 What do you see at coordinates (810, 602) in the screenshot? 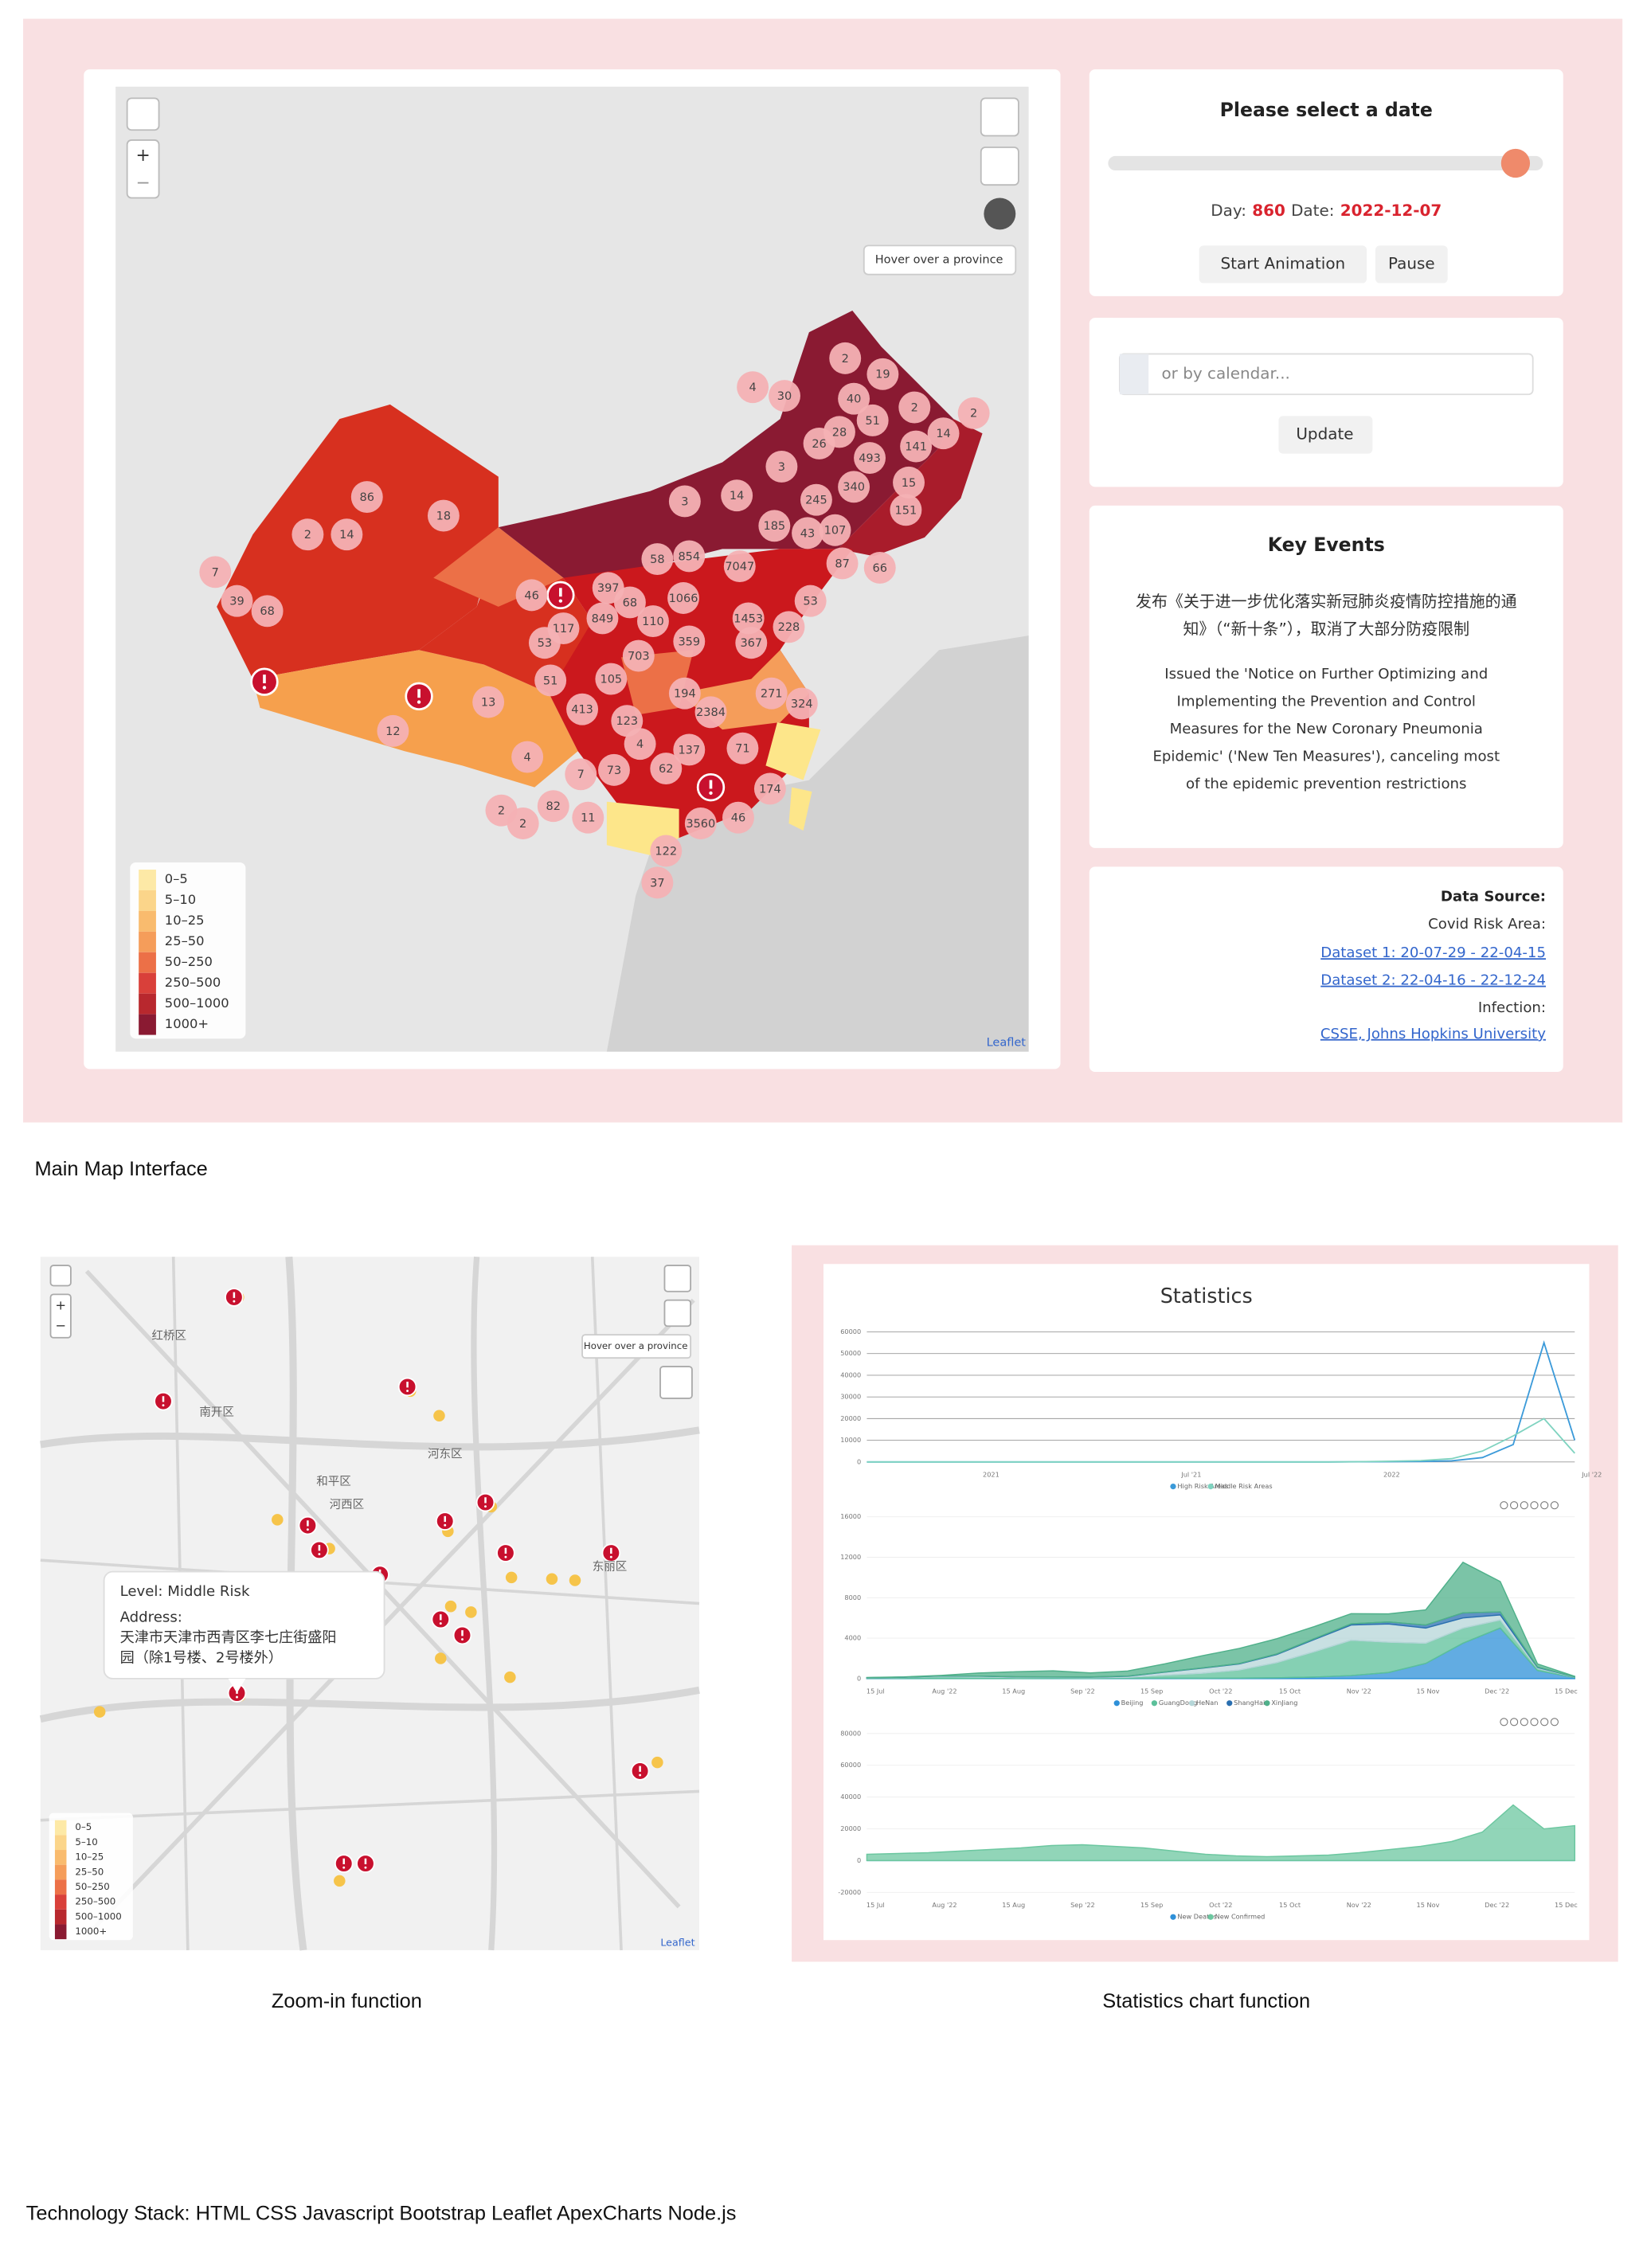
I see `cluster-count: 53` at bounding box center [810, 602].